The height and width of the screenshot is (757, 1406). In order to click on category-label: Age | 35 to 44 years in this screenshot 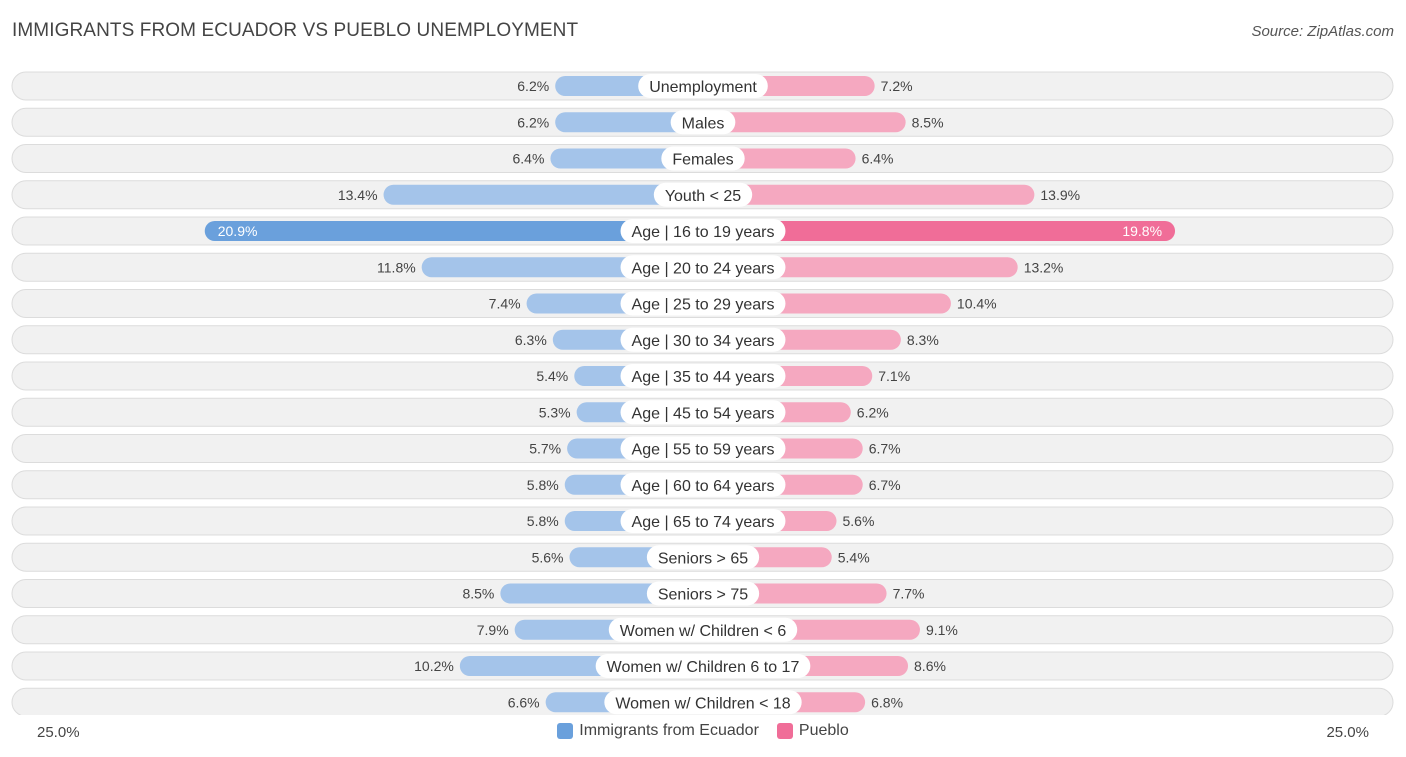, I will do `click(703, 377)`.